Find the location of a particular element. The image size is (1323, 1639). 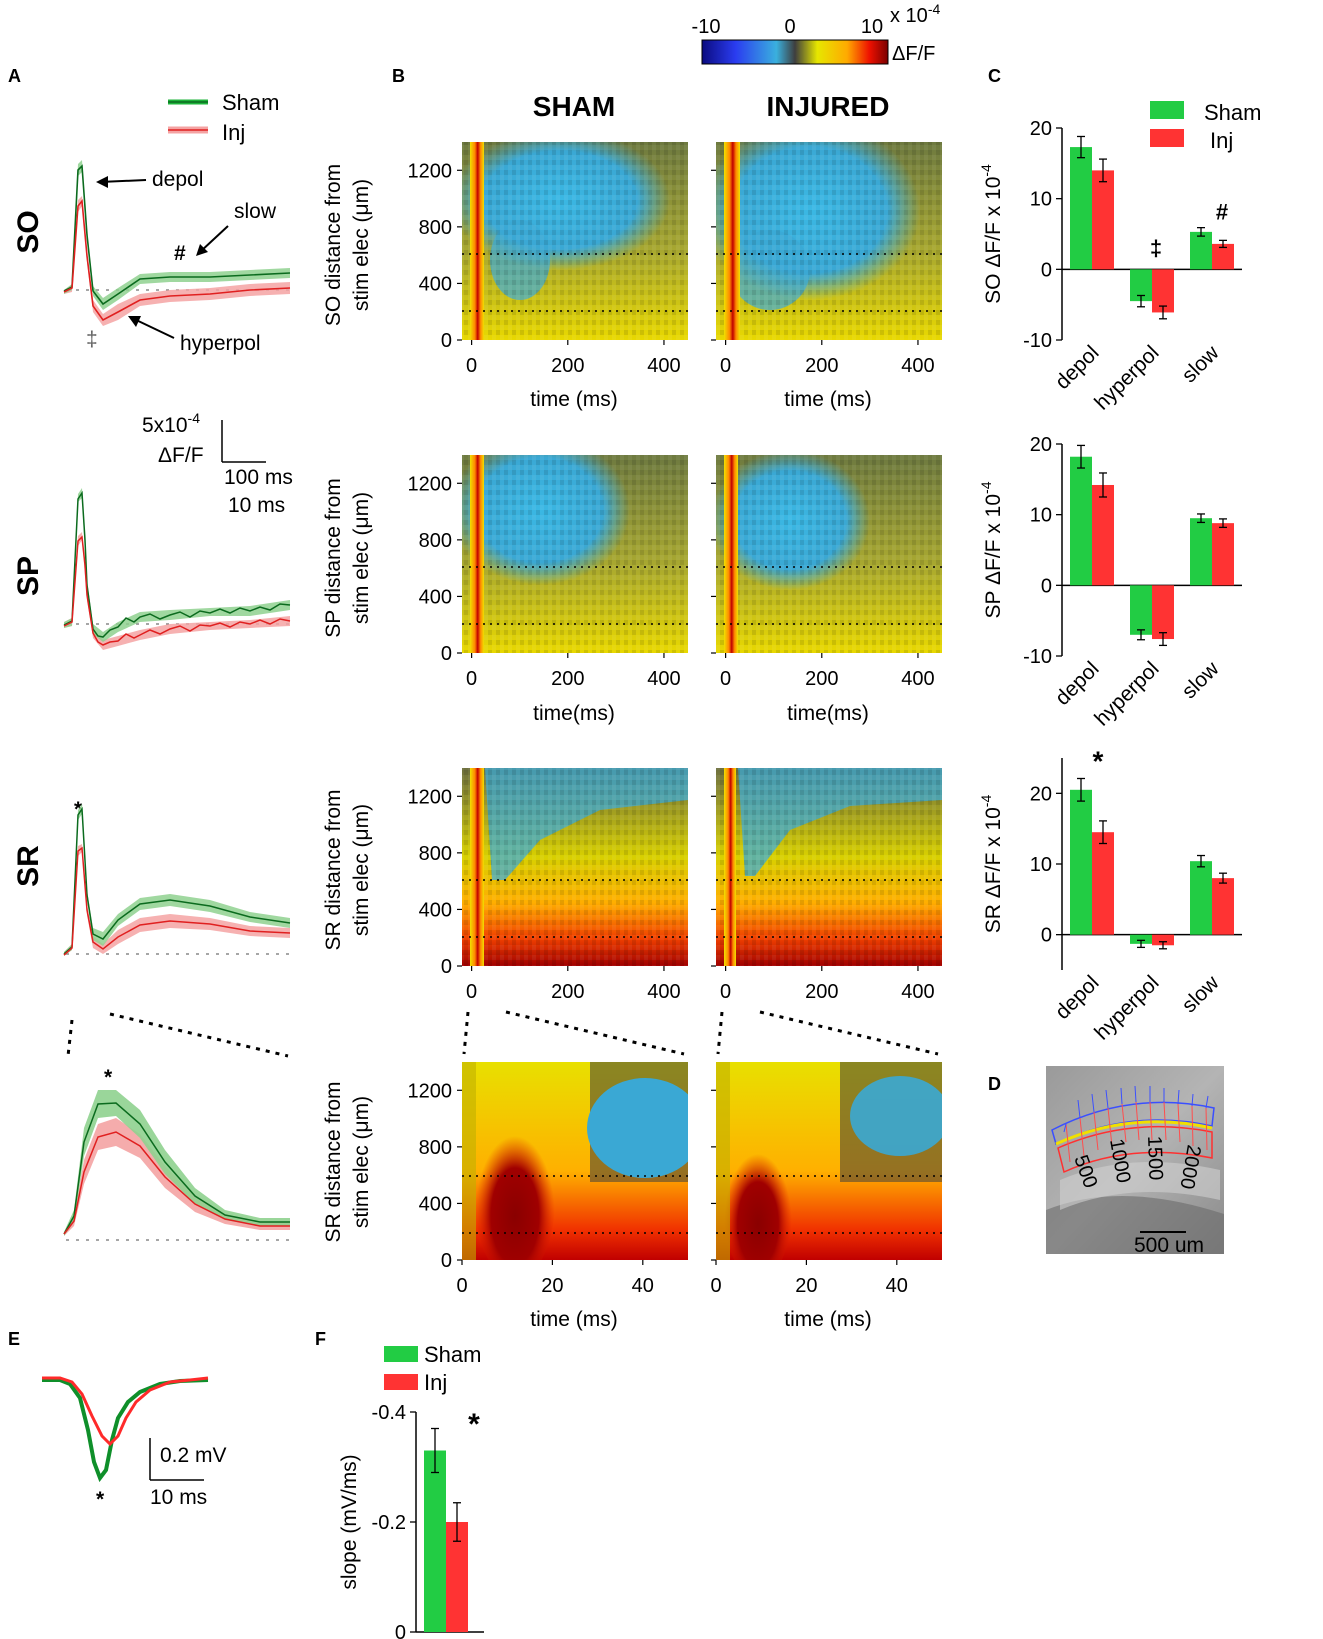

chart-c-sr-bar-sham-depol is located at coordinates (1081, 862).